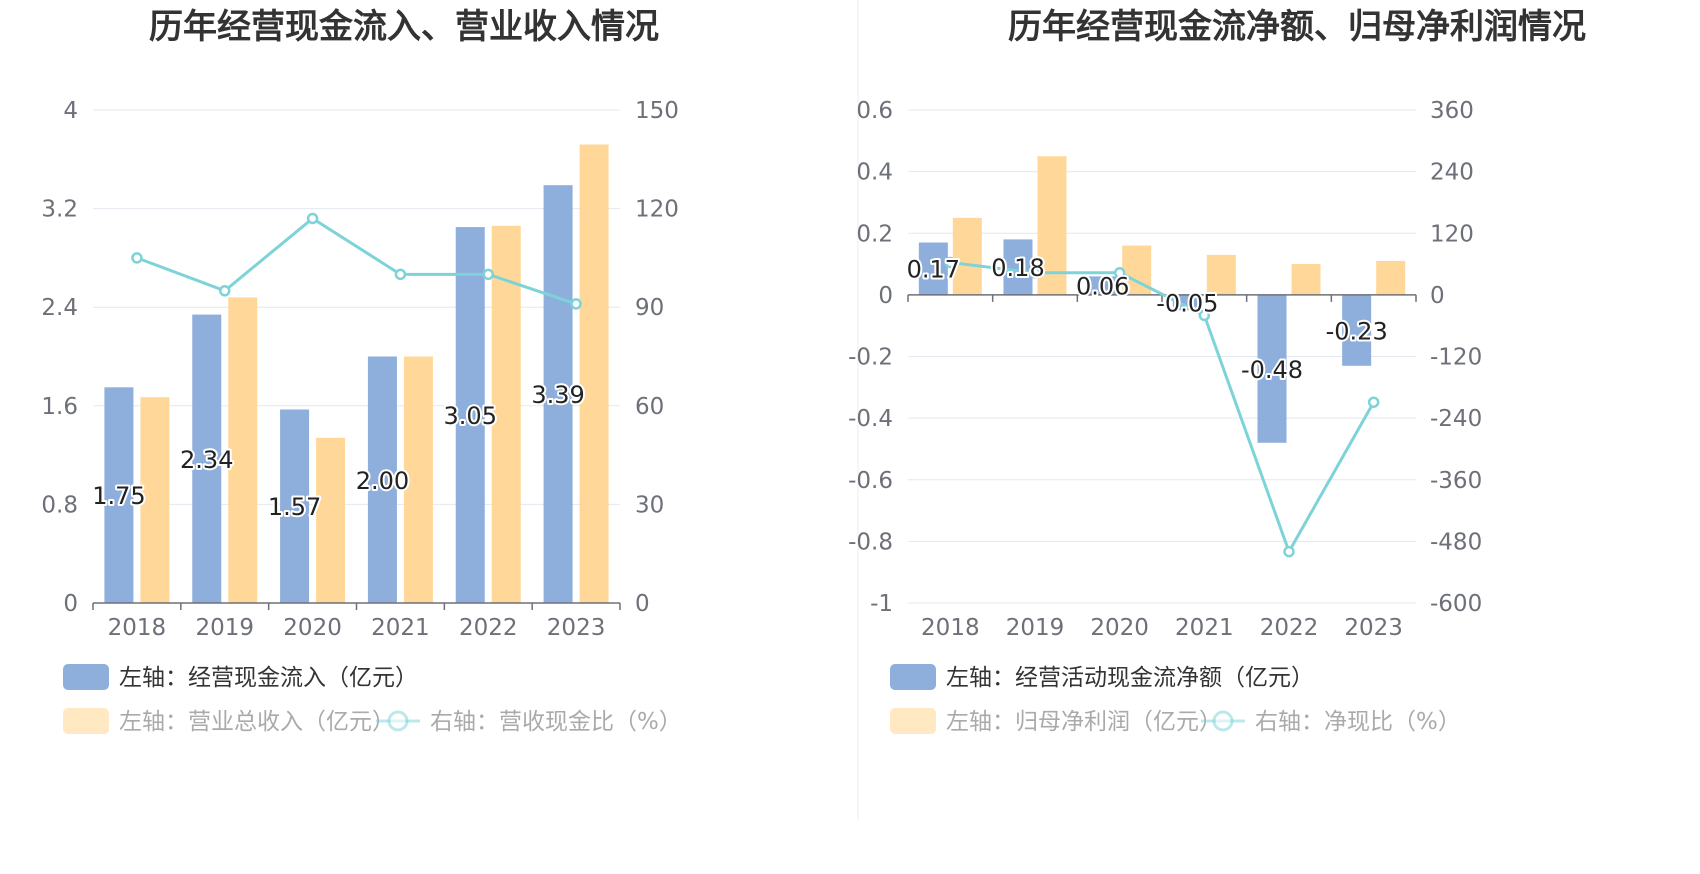 The width and height of the screenshot is (1700, 874). What do you see at coordinates (1297, 27) in the screenshot?
I see `chart-title: 历年经营现金流净额、归母净利润情况` at bounding box center [1297, 27].